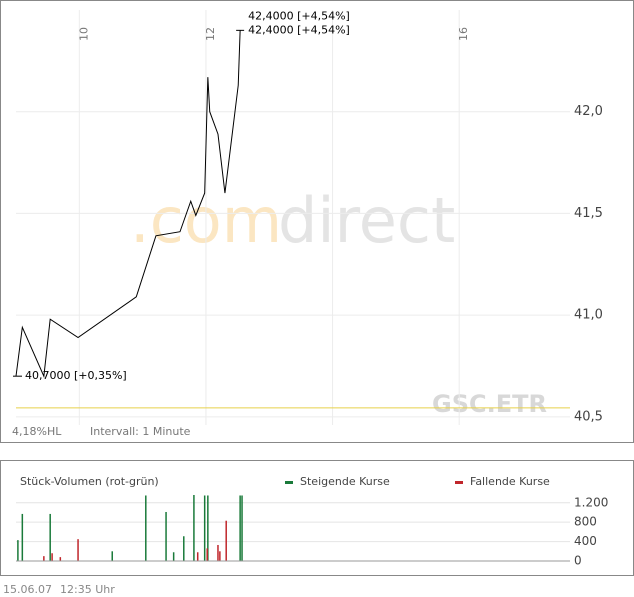 The image size is (634, 597). Describe the element at coordinates (210, 34) in the screenshot. I see `x-tick-label: 12` at that location.